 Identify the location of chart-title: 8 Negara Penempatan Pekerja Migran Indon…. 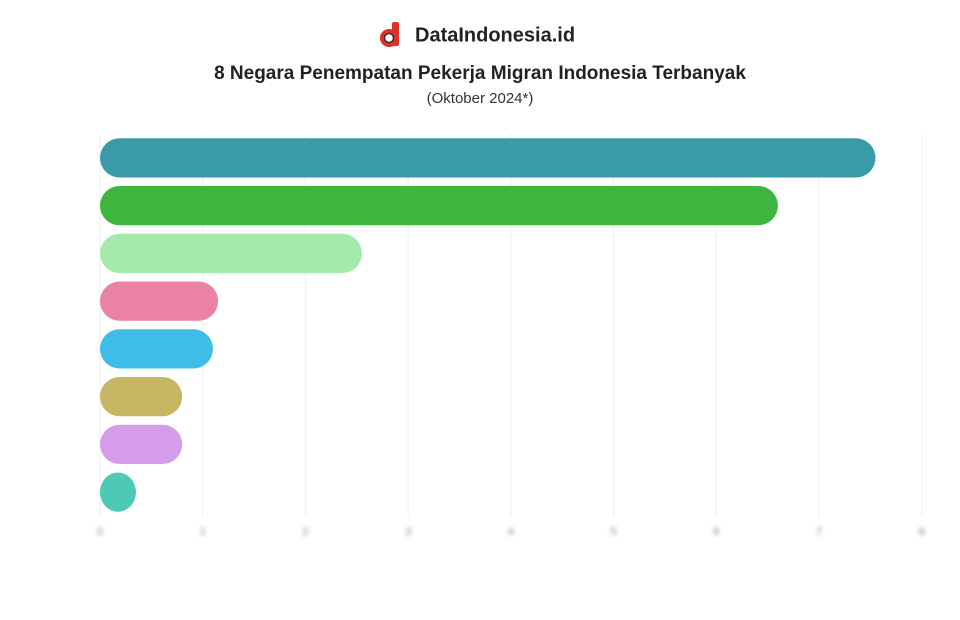
(480, 73).